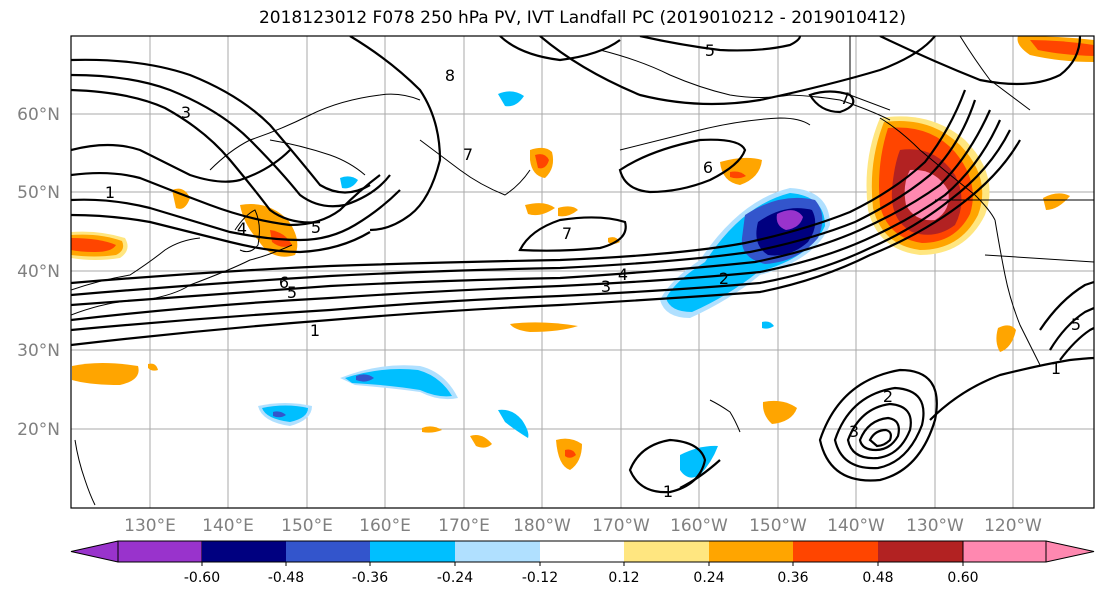 The height and width of the screenshot is (601, 1105). I want to click on colorbar-tick-label: -0.24, so click(455, 578).